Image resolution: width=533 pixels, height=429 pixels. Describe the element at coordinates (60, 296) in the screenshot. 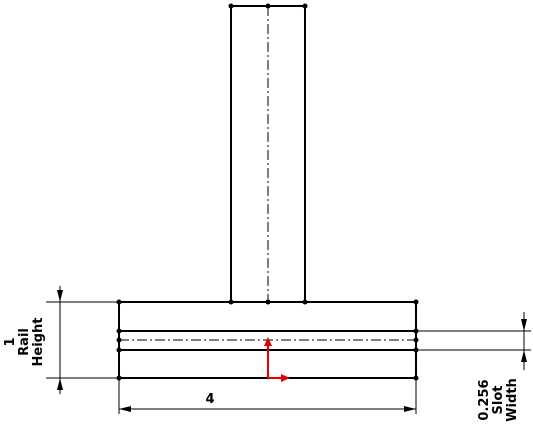

I see `rail-height-arrow-top` at that location.